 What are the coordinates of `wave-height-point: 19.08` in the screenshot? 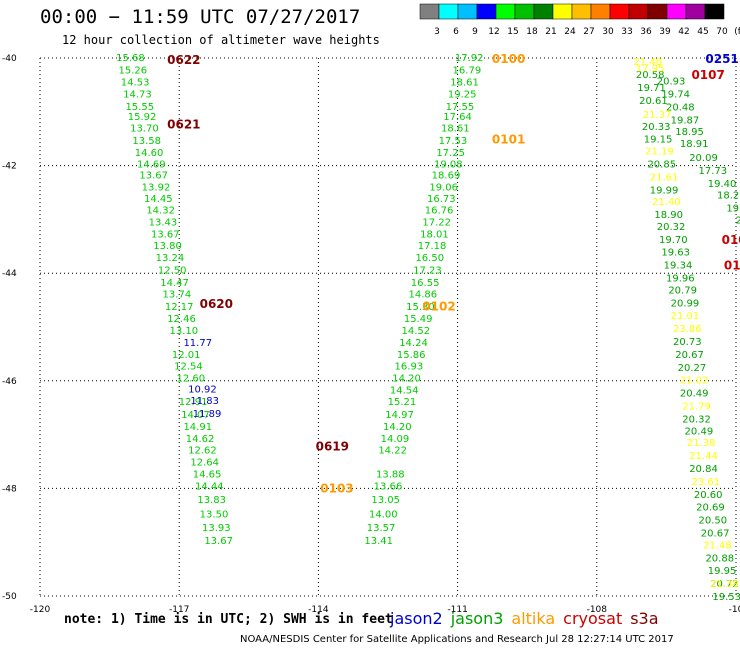 It's located at (448, 164).